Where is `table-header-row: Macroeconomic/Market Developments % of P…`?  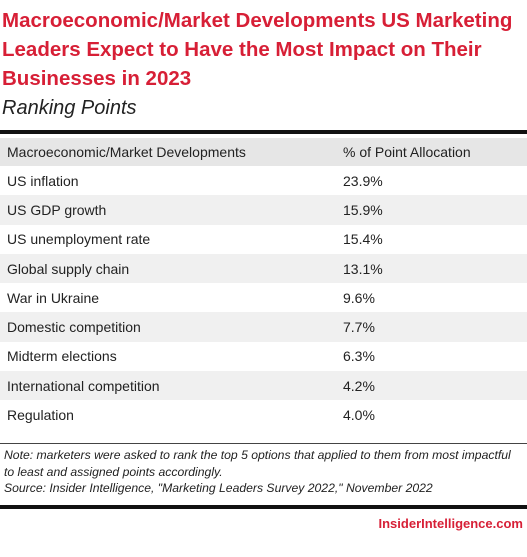
table-header-row: Macroeconomic/Market Developments % of P… is located at coordinates (263, 152).